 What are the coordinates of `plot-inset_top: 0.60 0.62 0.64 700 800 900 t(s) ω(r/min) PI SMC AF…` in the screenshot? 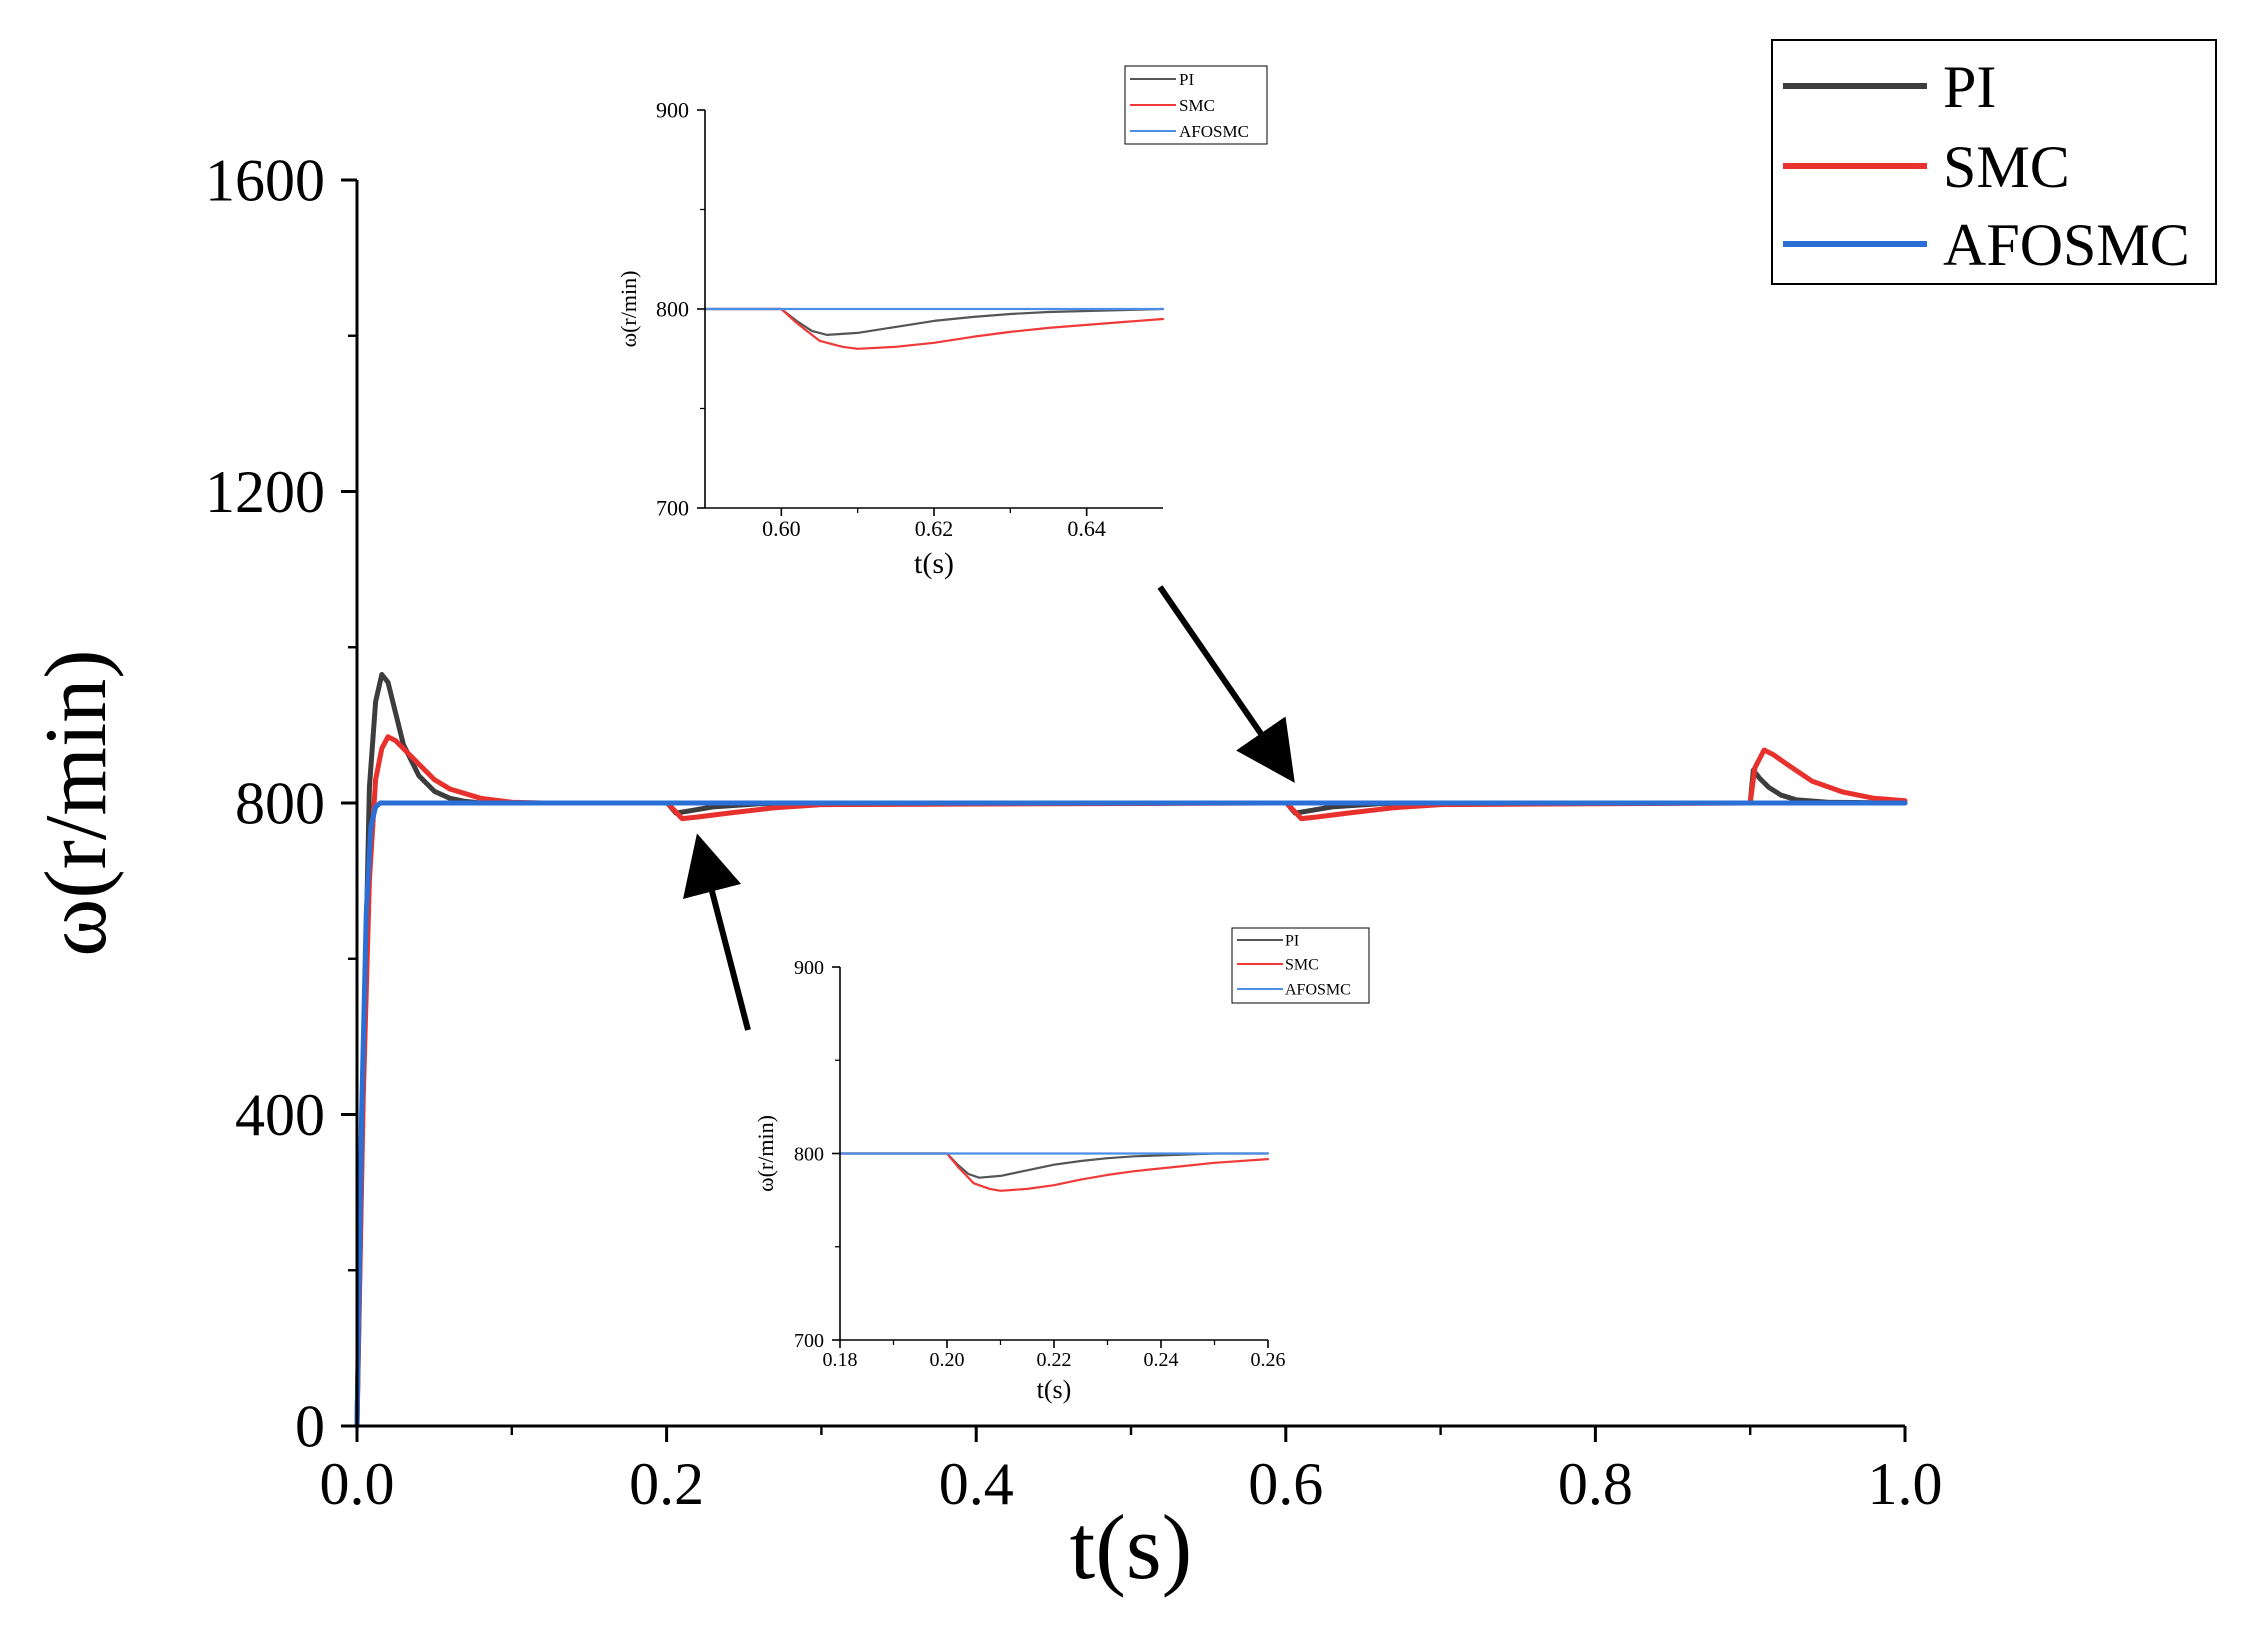 It's located at (942, 322).